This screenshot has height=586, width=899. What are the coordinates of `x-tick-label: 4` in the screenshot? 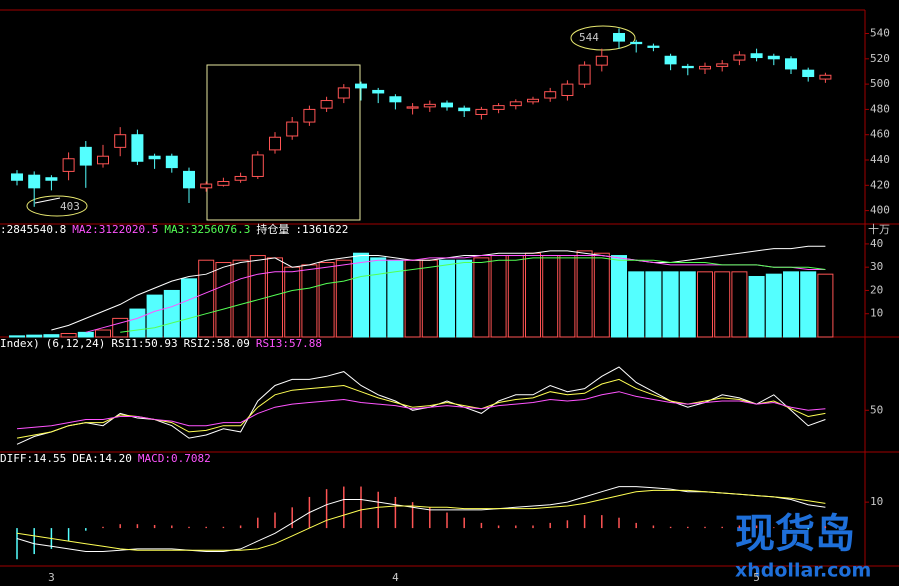 It's located at (395, 577).